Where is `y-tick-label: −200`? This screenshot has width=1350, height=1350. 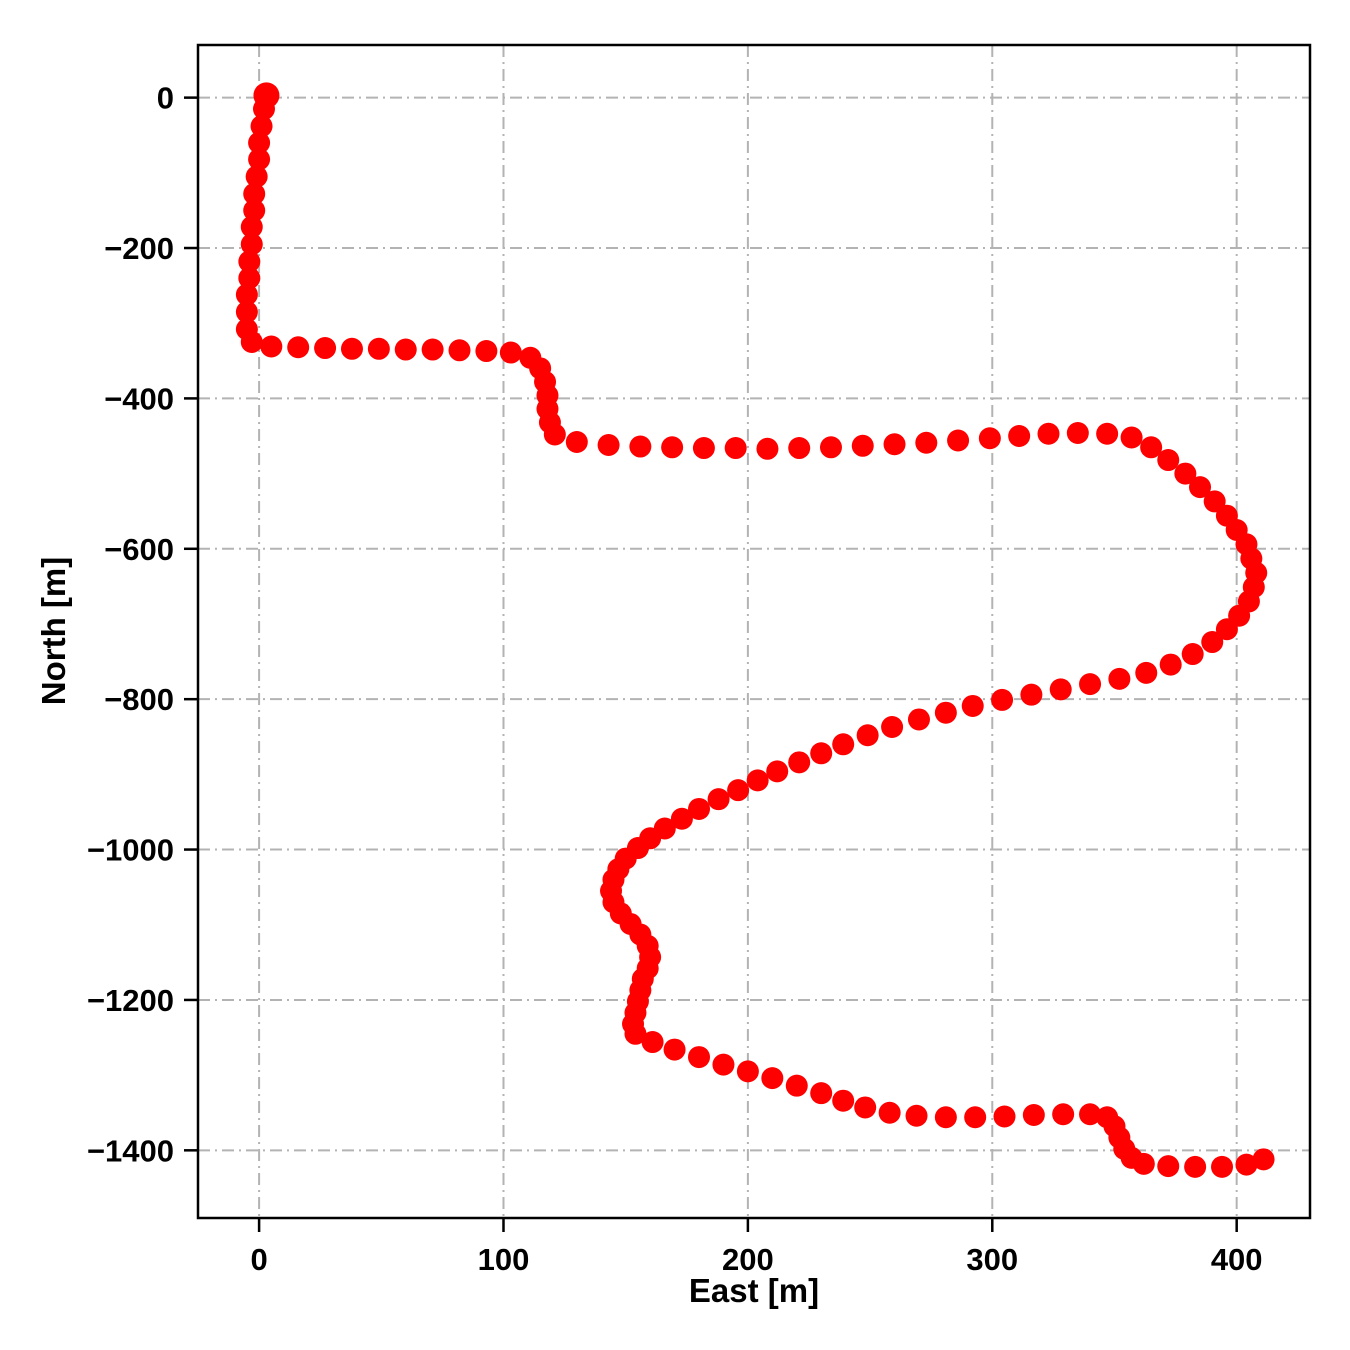
y-tick-label: −200 is located at coordinates (139, 248).